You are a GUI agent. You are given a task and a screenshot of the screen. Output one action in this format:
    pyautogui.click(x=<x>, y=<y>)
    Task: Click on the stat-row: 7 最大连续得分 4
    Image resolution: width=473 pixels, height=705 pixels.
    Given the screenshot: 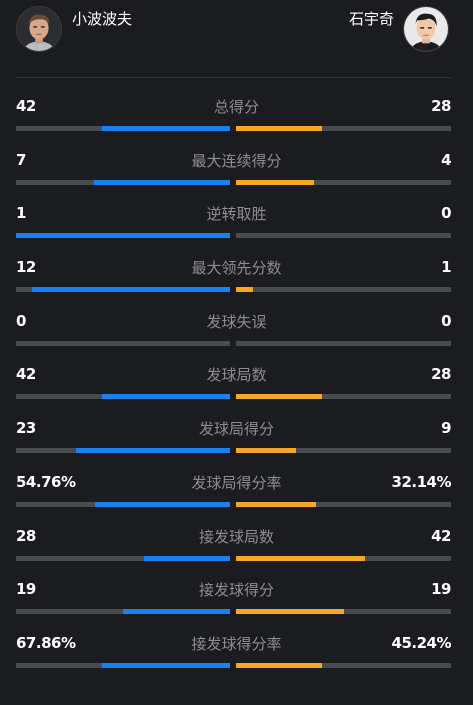 What is the action you would take?
    pyautogui.click(x=236, y=173)
    